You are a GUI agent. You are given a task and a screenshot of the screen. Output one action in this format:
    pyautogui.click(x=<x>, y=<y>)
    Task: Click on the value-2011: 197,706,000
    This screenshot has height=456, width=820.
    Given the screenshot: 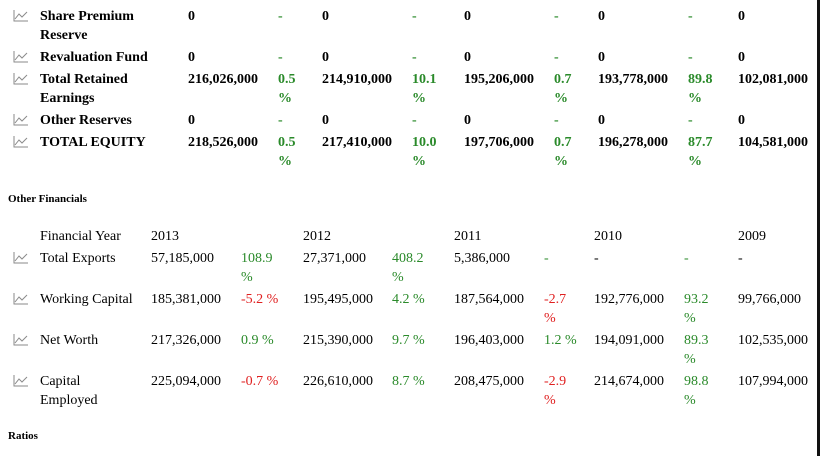 What is the action you would take?
    pyautogui.click(x=499, y=142)
    